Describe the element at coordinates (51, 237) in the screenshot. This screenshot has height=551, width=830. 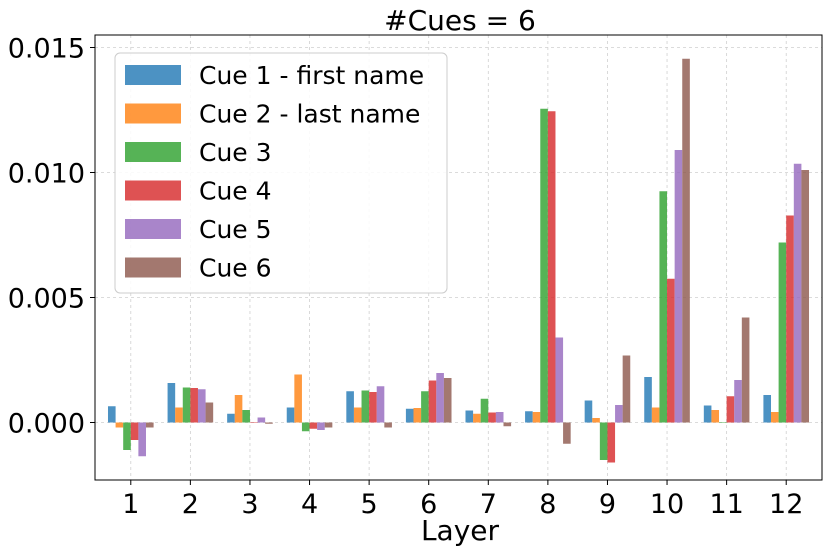
I see `y-axis-ticks: 0.000 0.005 0.010 0.015` at that location.